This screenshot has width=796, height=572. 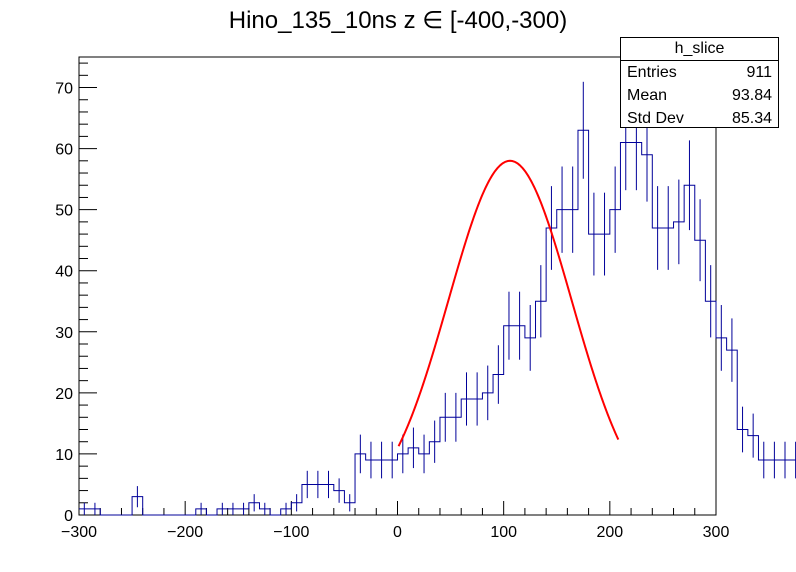 I want to click on y-tick-label: 10, so click(x=64, y=455).